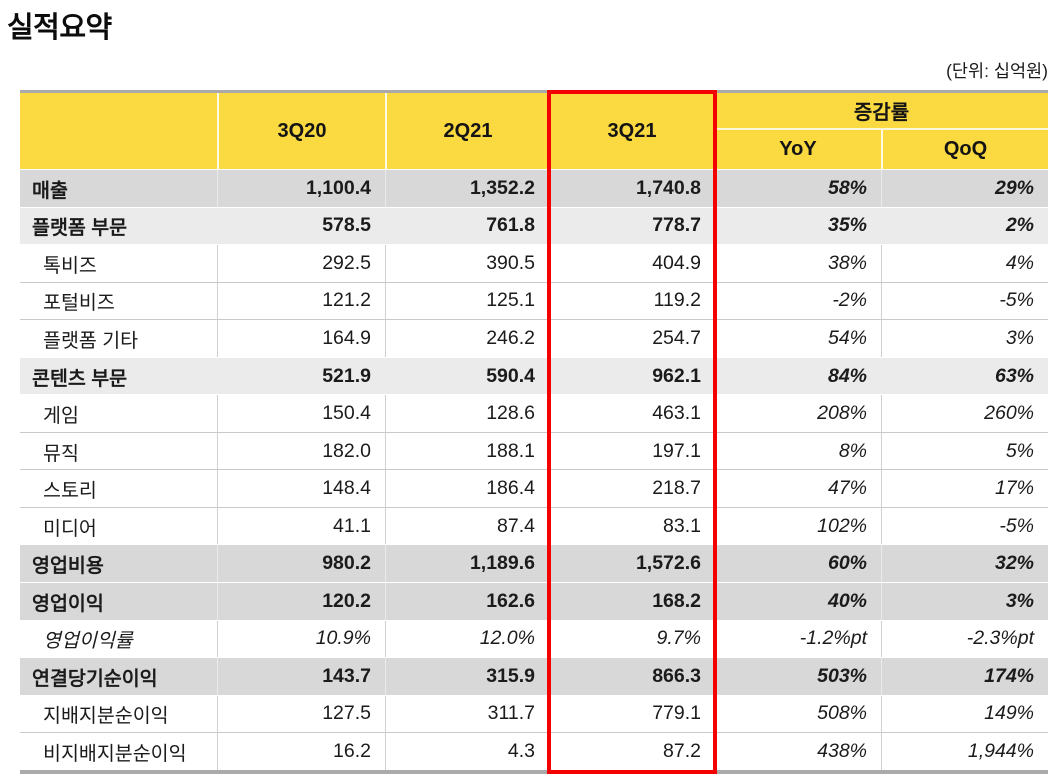 This screenshot has width=1053, height=781. I want to click on row-label: 지배지분순이익, so click(106, 716).